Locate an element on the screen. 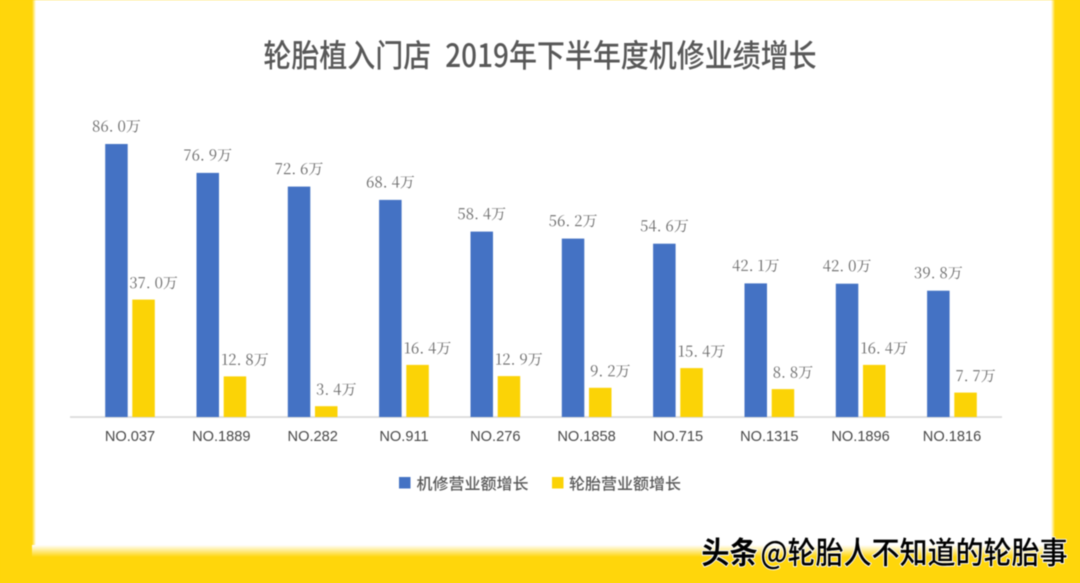 This screenshot has width=1080, height=583. svg-text: NO.276 is located at coordinates (495, 437).